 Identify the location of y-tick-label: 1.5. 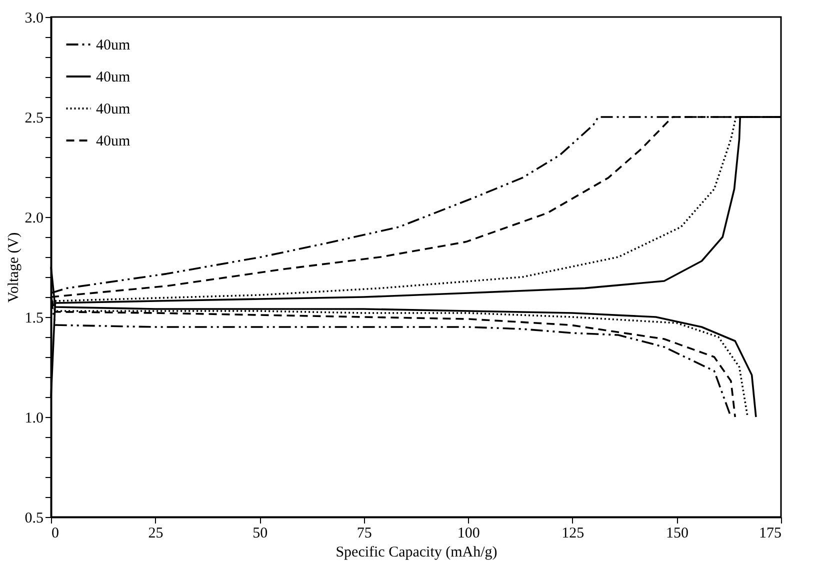
(34, 318).